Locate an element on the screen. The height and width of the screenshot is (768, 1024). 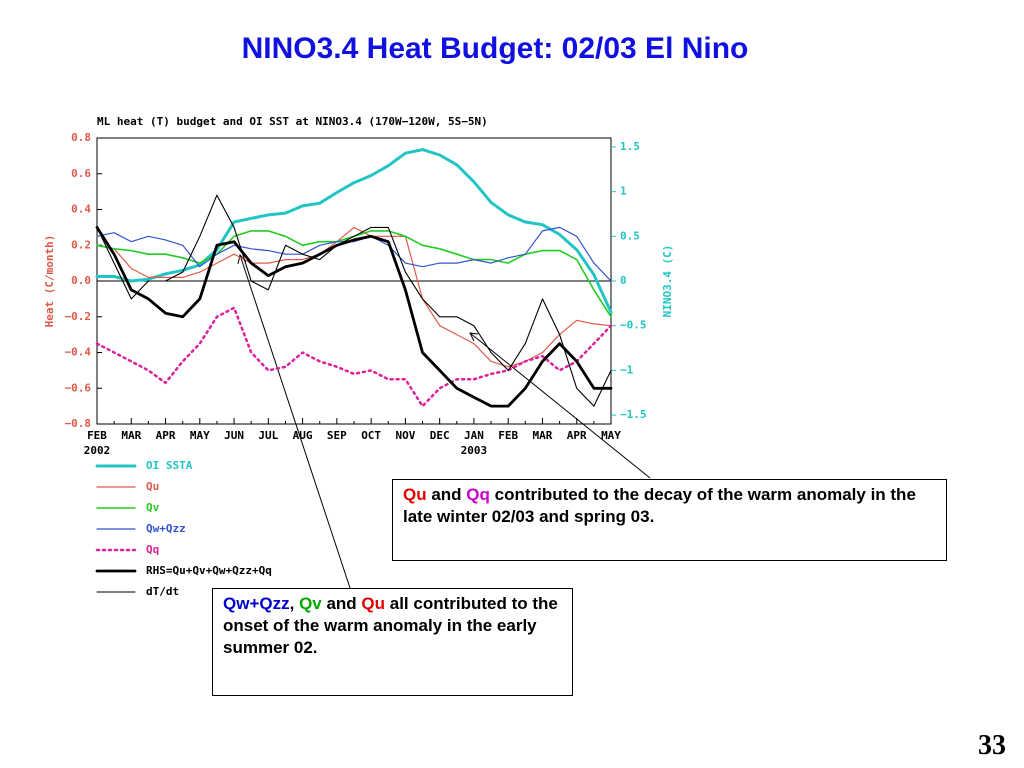
page-number: 33 is located at coordinates (992, 745).